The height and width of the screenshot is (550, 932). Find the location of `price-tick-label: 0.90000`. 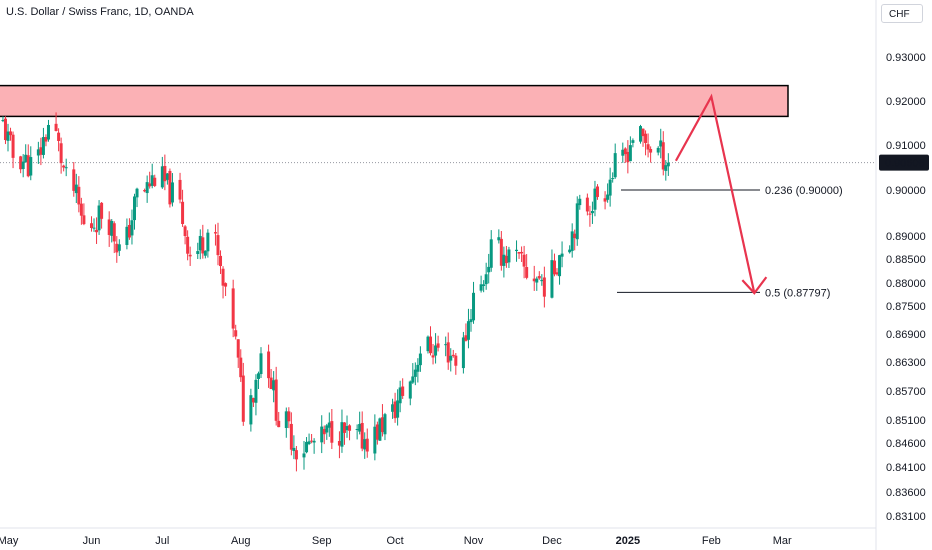

price-tick-label: 0.90000 is located at coordinates (906, 191).